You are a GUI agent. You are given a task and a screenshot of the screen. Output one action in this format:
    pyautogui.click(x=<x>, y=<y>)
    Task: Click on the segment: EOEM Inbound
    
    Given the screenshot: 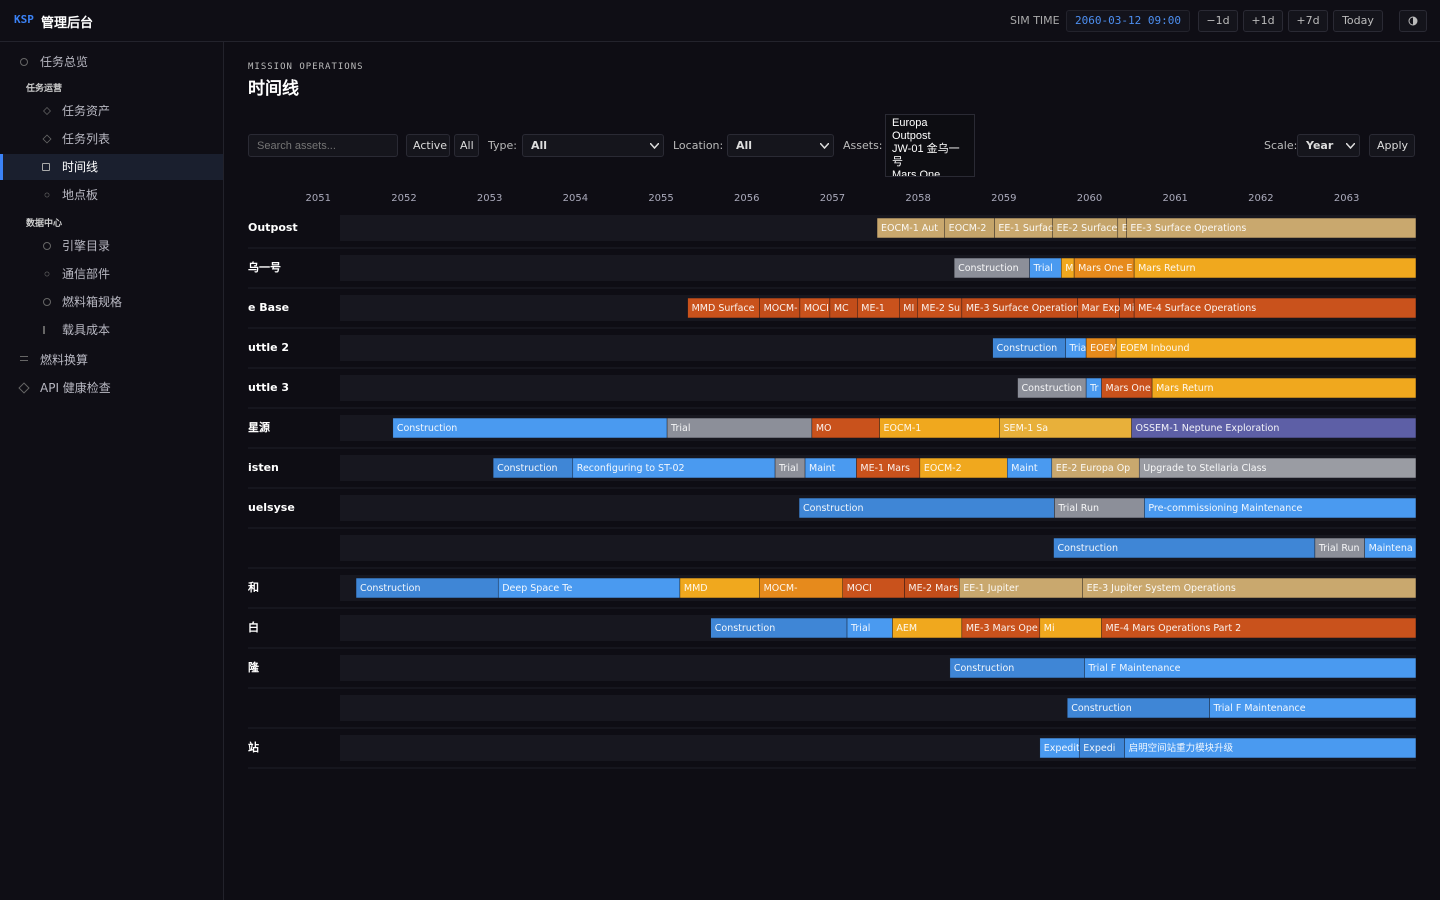 What is the action you would take?
    pyautogui.click(x=1266, y=348)
    